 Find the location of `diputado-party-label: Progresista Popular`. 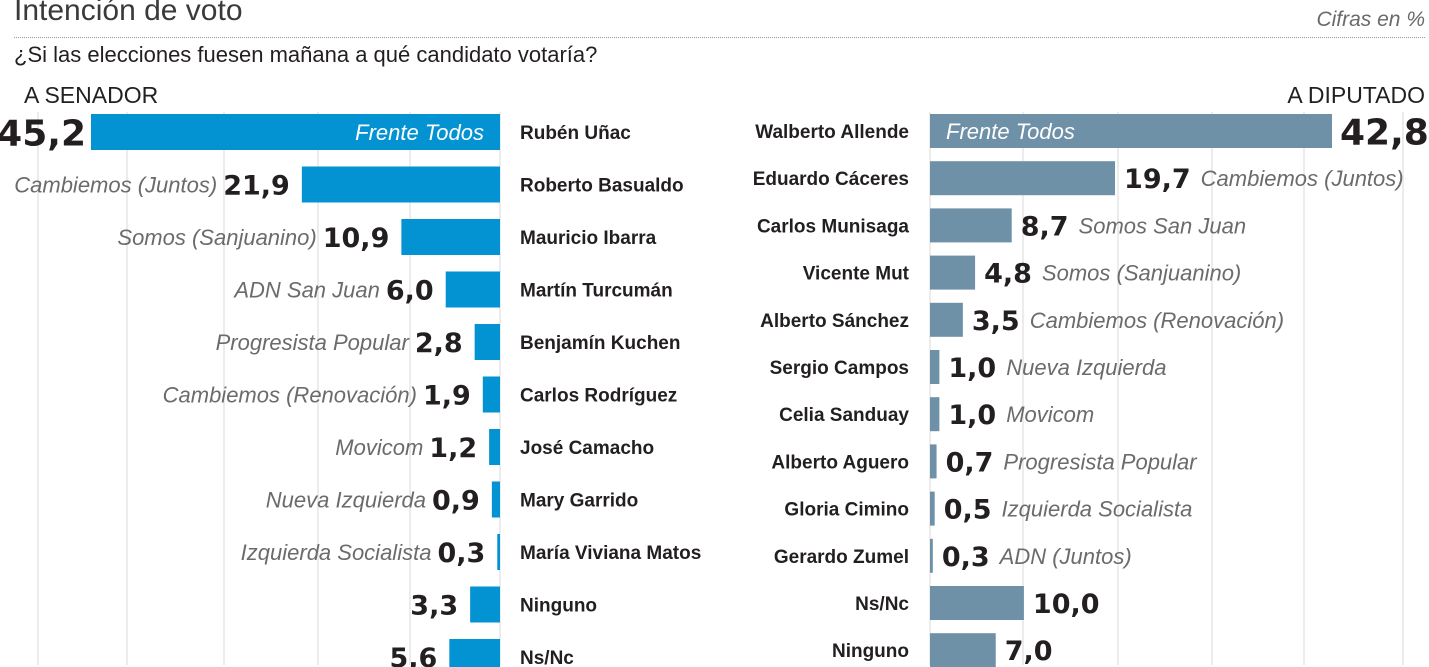

diputado-party-label: Progresista Popular is located at coordinates (1100, 461).